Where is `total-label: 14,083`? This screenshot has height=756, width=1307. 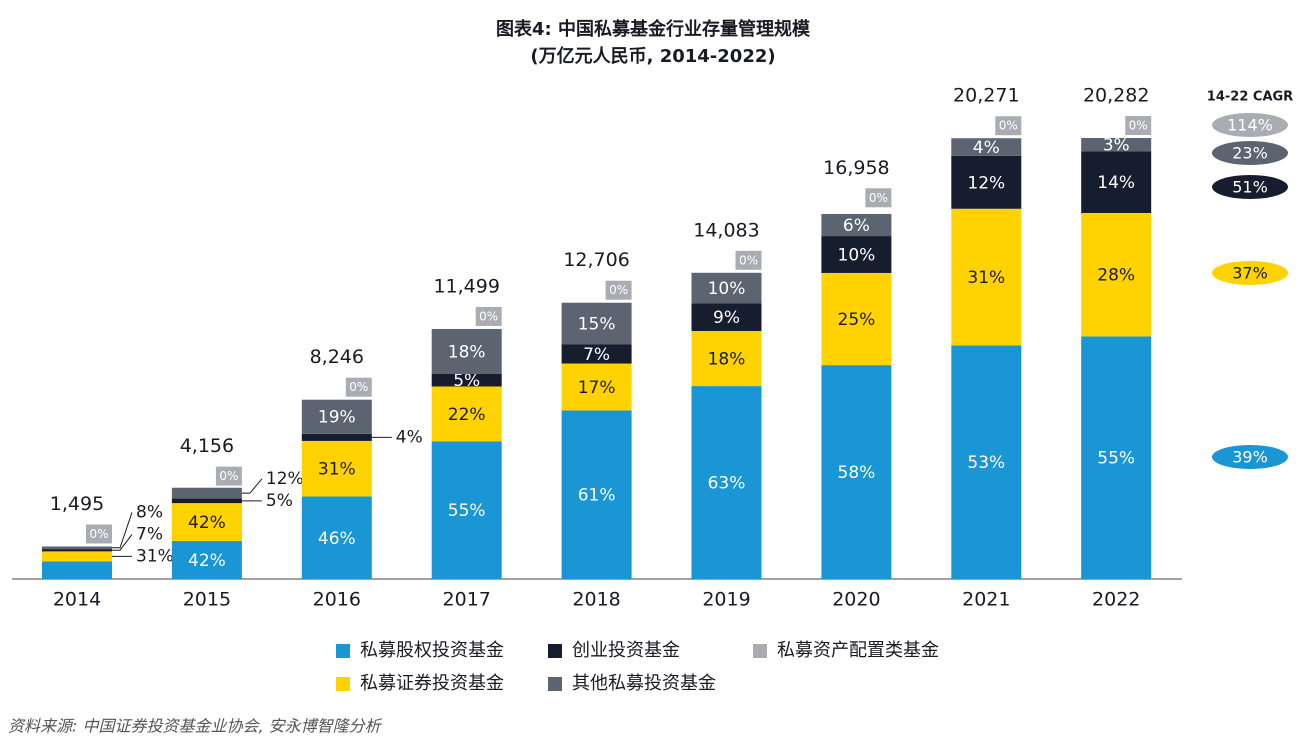 total-label: 14,083 is located at coordinates (726, 230).